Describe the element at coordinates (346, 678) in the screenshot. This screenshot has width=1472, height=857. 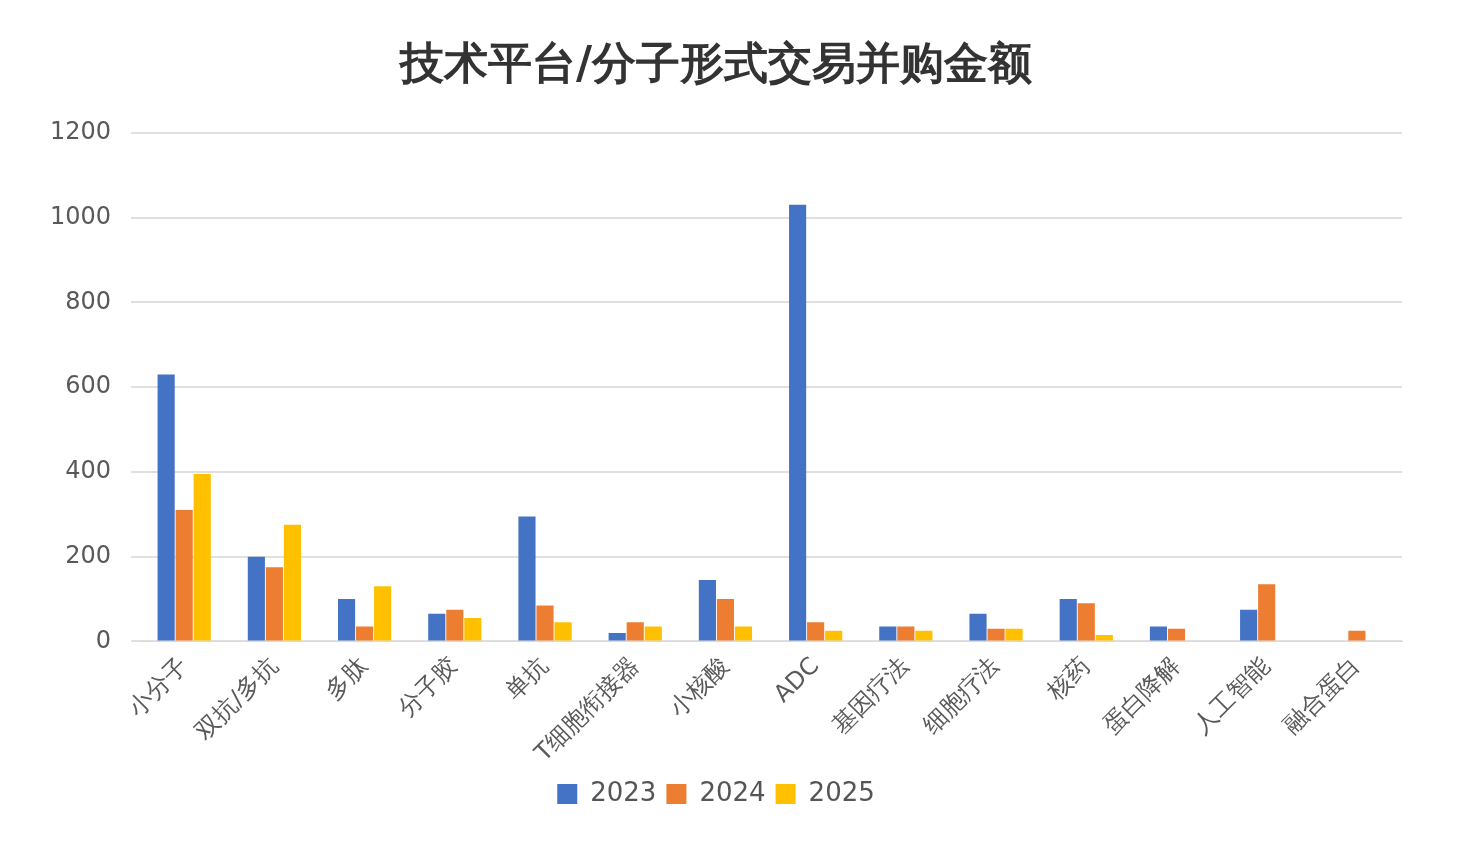
I see `x-tick-label: 多肽` at that location.